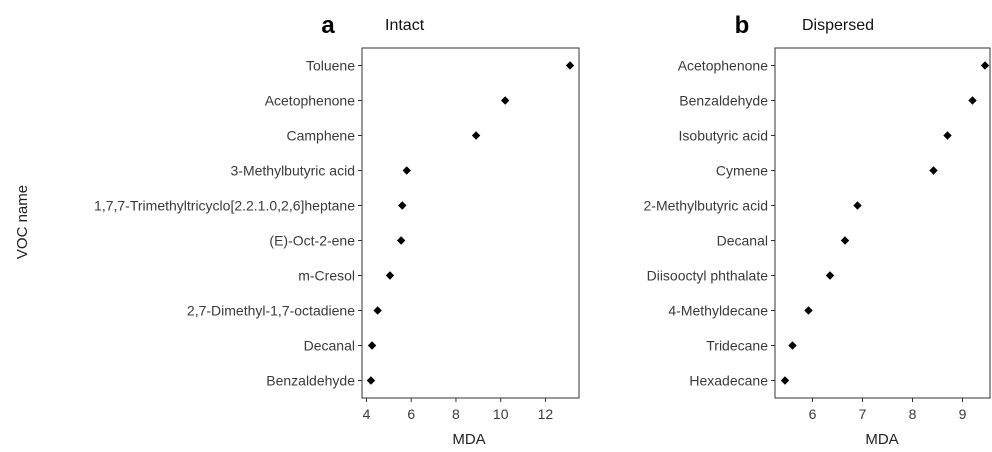 This screenshot has width=992, height=452. Describe the element at coordinates (546, 414) in the screenshot. I see `panel-a-x-tick-label: 12` at that location.